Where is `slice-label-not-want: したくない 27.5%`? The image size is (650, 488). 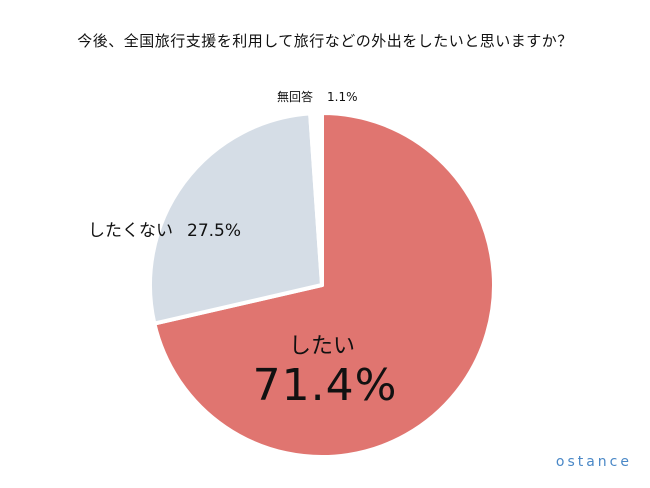 slice-label-not-want: したくない 27.5% is located at coordinates (164, 228).